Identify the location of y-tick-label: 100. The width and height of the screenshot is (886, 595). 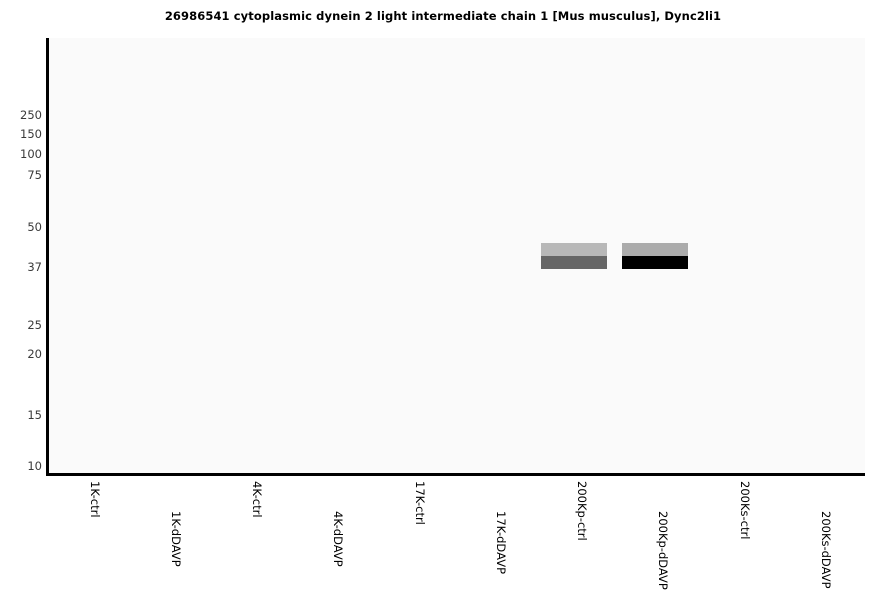
(31, 154).